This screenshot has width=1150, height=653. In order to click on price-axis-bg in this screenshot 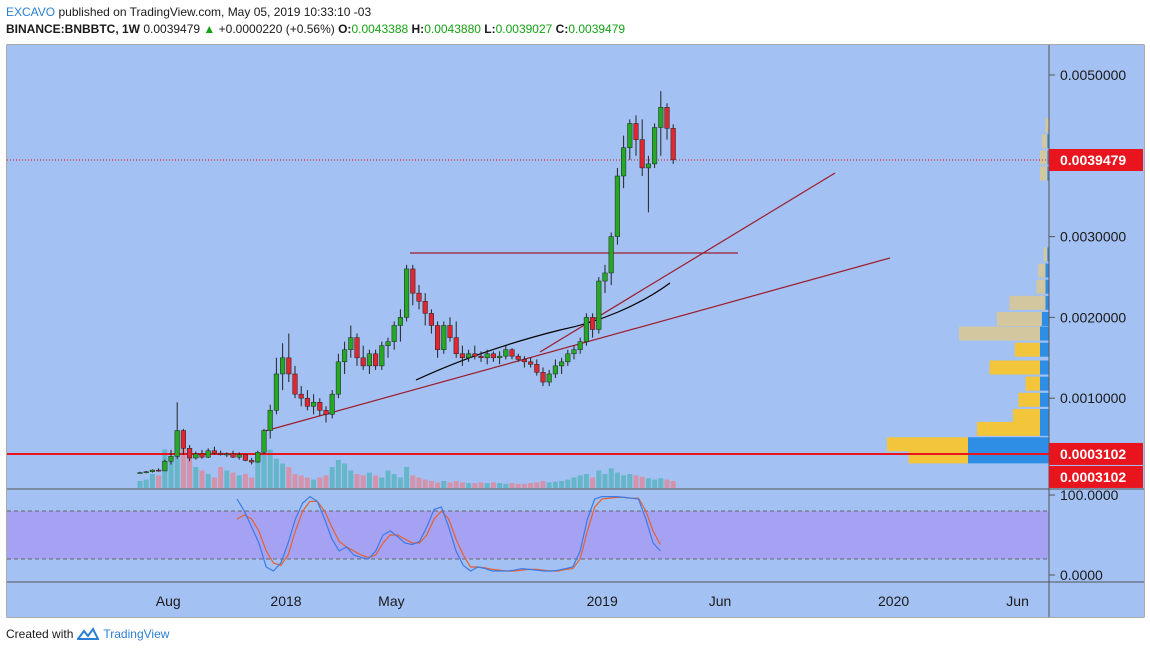, I will do `click(1096, 331)`.